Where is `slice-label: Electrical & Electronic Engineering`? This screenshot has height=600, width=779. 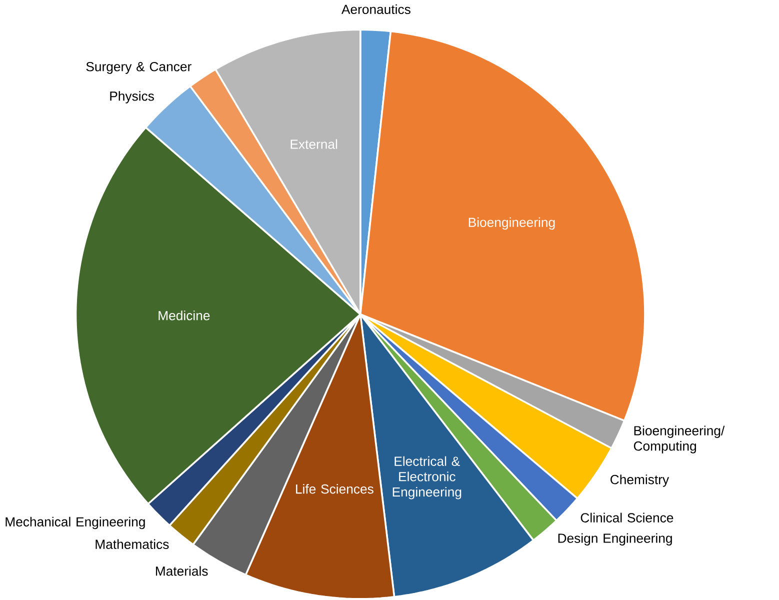
slice-label: Electrical & Electronic Engineering is located at coordinates (427, 478).